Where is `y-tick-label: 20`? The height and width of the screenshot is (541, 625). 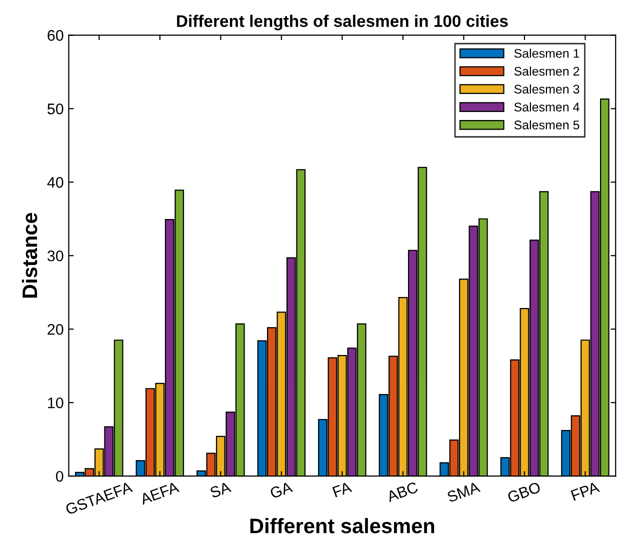
y-tick-label: 20 is located at coordinates (56, 329).